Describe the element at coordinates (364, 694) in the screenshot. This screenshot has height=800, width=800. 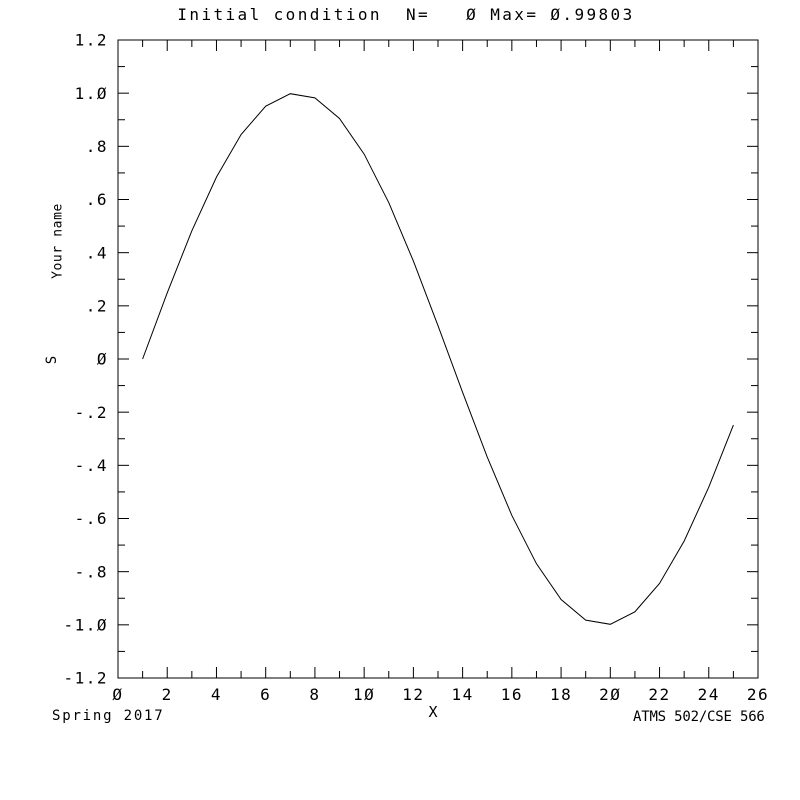
I see `svg-text: 1Ø` at that location.